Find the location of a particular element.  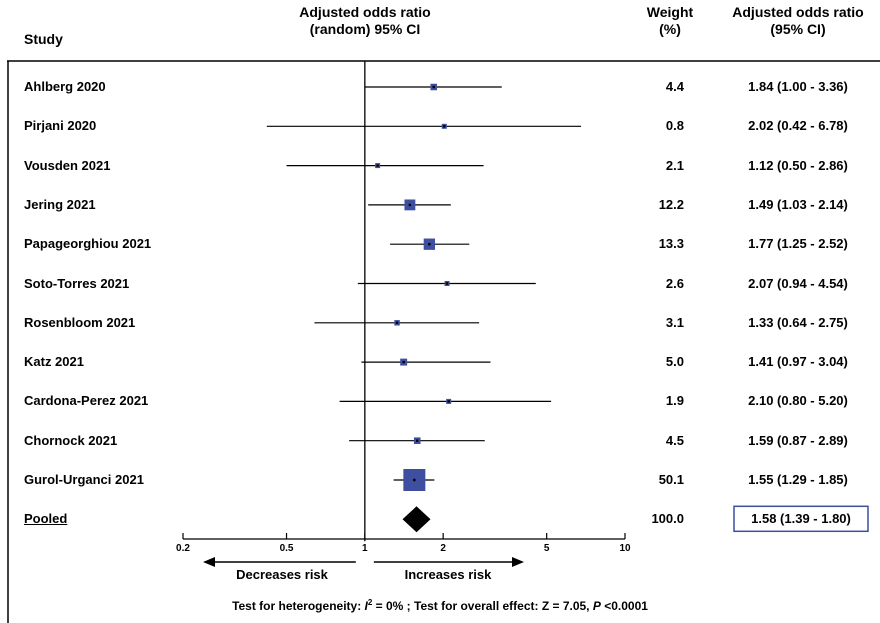

study-name: Katz 2021 is located at coordinates (54, 362).